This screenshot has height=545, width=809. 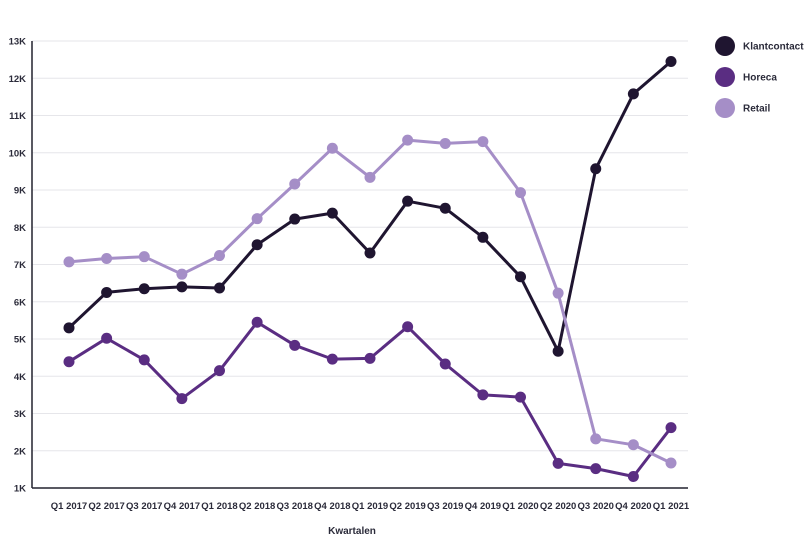 I want to click on x-tick-label: Q2 2017, so click(x=106, y=506).